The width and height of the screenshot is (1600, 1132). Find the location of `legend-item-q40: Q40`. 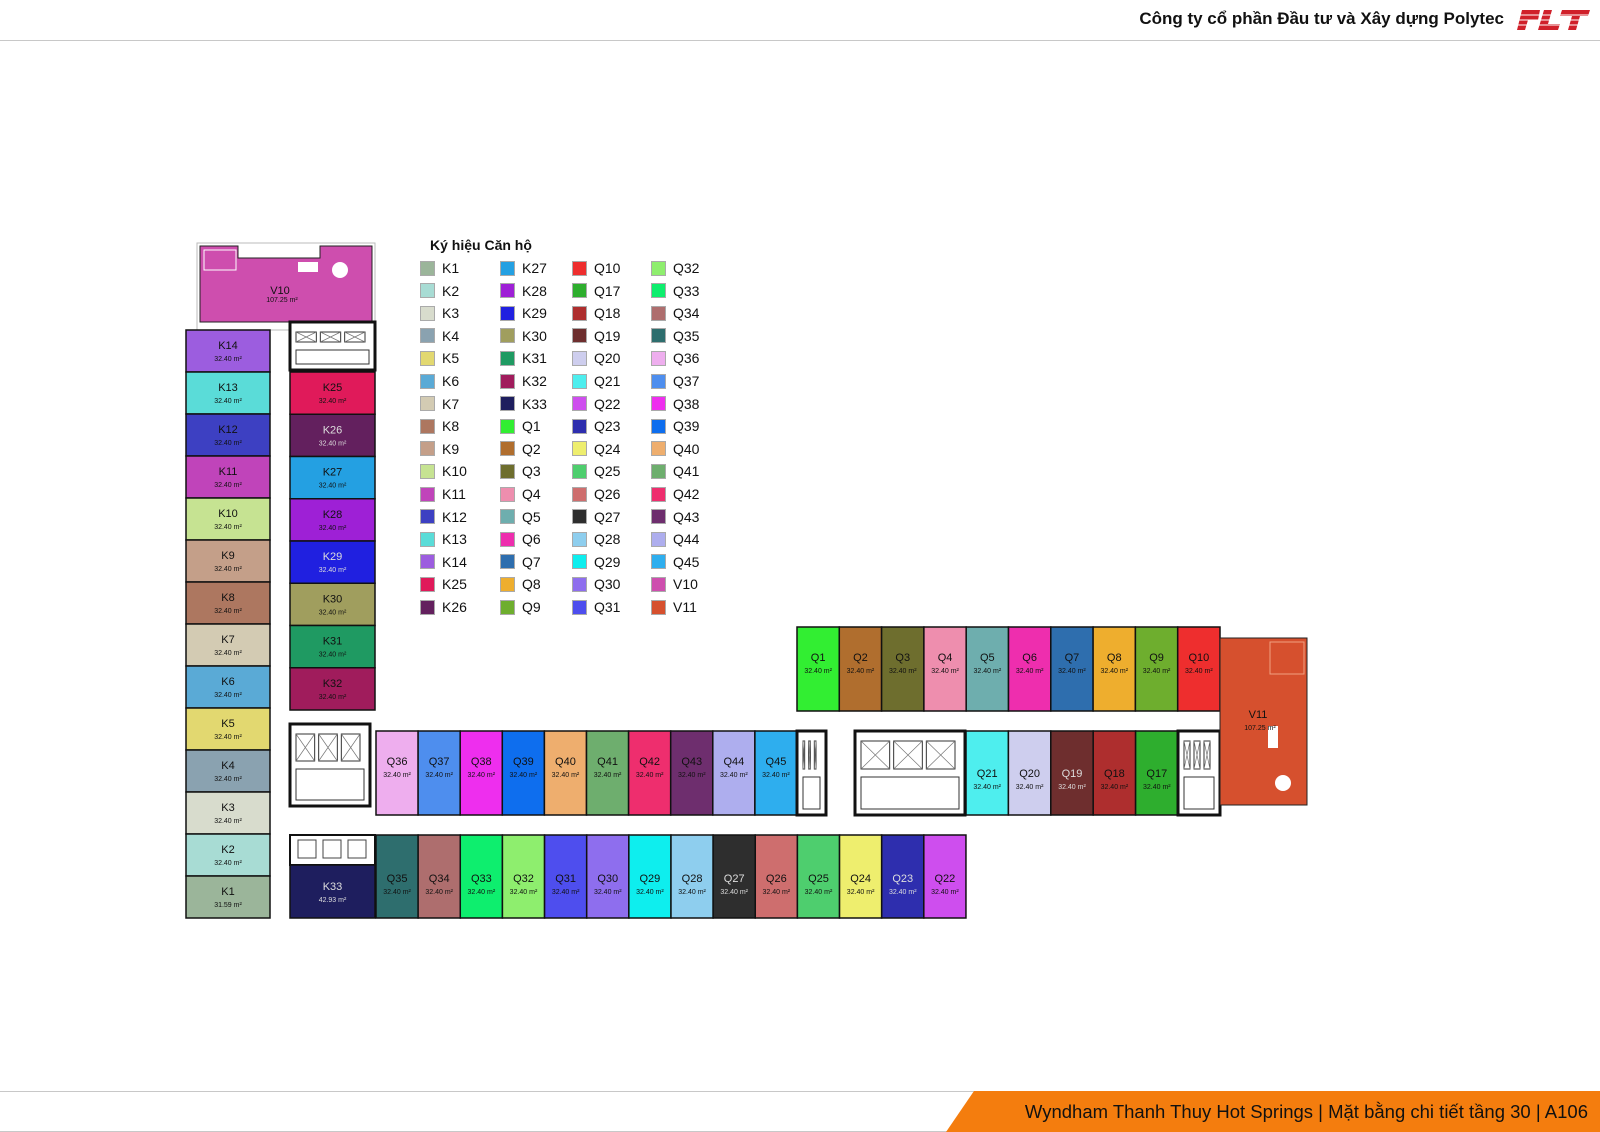

legend-item-q40: Q40 is located at coordinates (675, 449).